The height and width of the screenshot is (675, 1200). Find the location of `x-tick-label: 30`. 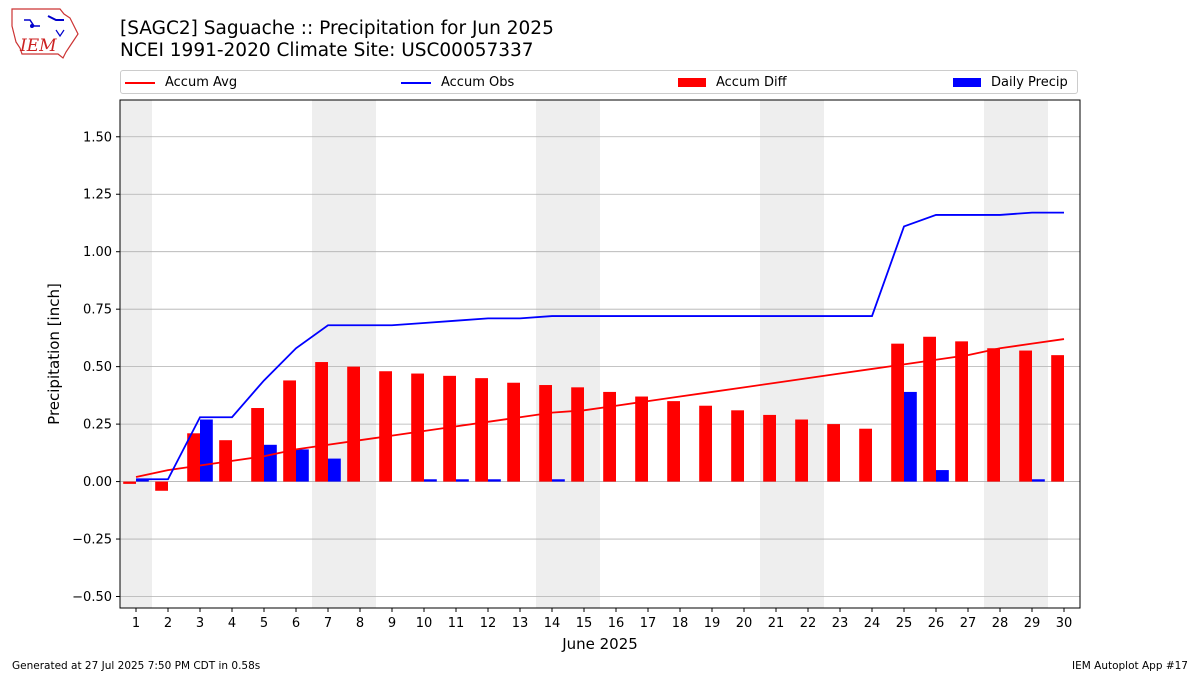

x-tick-label: 30 is located at coordinates (1064, 623).